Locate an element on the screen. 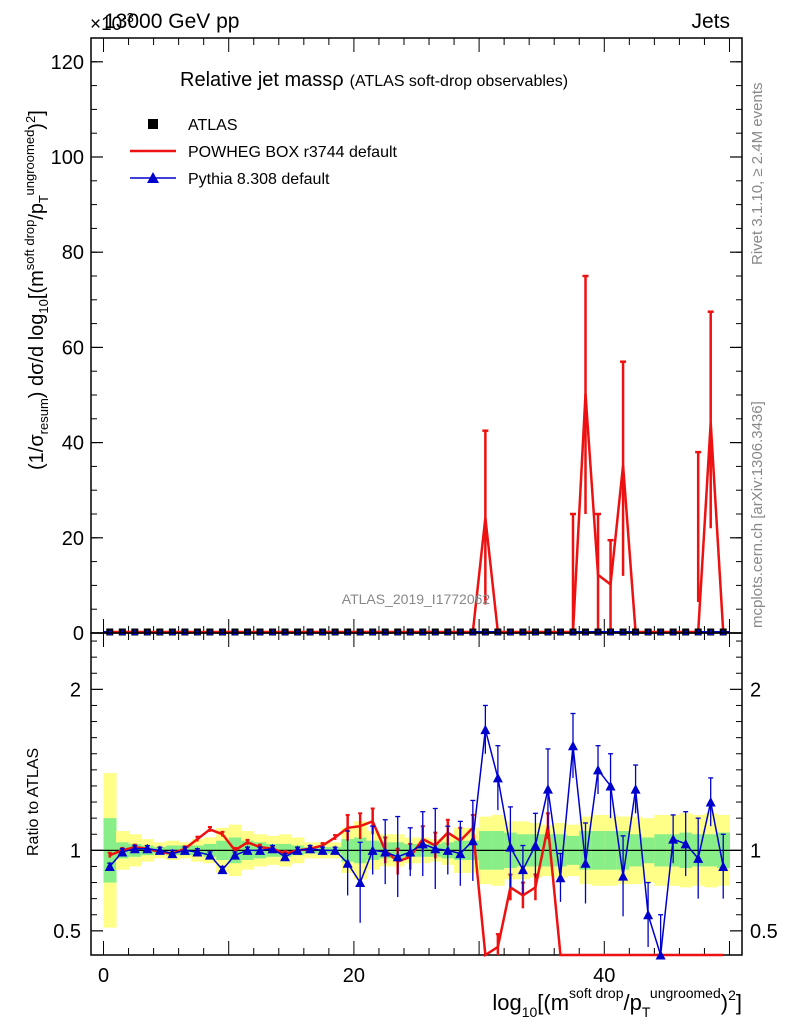 The height and width of the screenshot is (1024, 786). site-label: mcplots.cern.ch [arXiv:1306.3436] is located at coordinates (757, 514).